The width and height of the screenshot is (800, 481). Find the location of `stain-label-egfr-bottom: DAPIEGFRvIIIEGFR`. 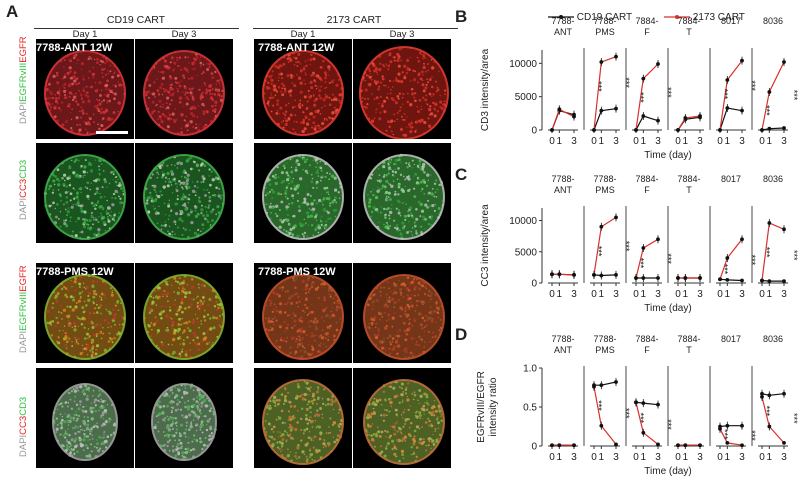

stain-label-egfr-bottom: DAPIEGFRvIIIEGFR is located at coordinates (23, 309).